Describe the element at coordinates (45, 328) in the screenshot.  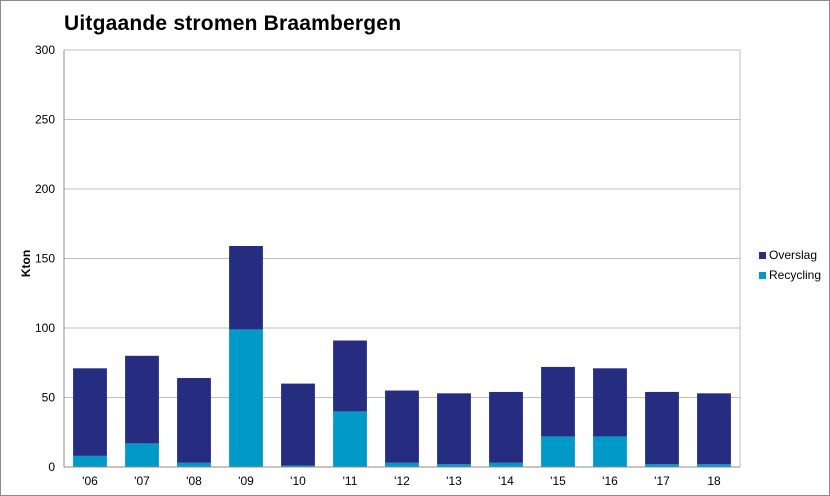
I see `y-tick-label: 100` at that location.